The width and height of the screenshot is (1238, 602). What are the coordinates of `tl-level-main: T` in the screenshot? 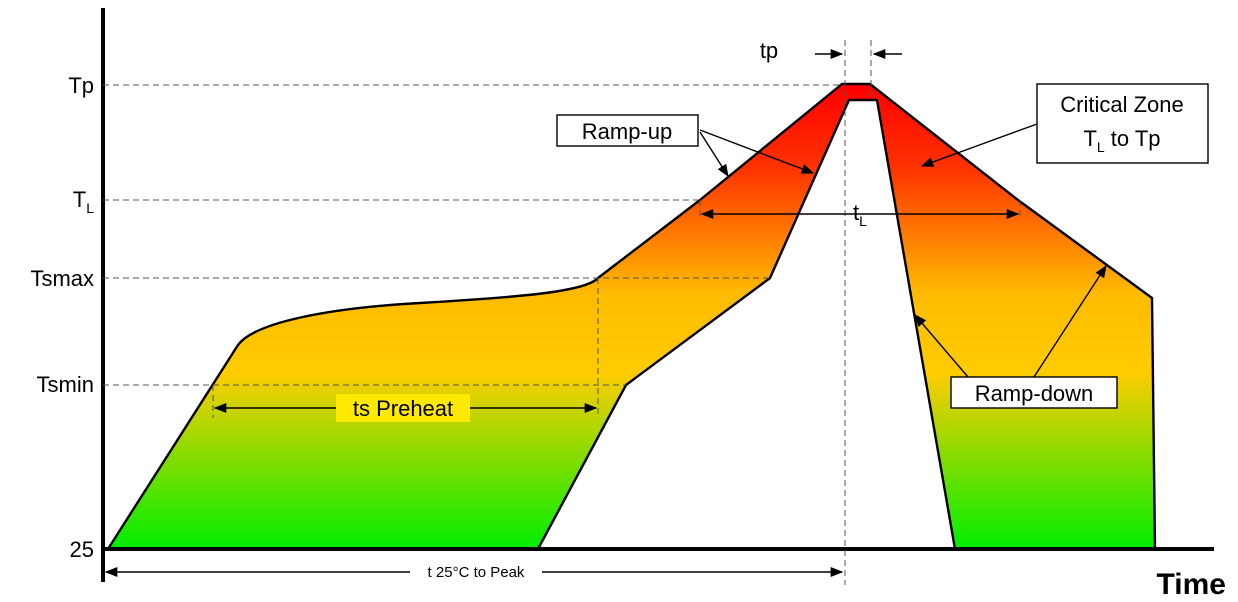 It's located at (79, 199).